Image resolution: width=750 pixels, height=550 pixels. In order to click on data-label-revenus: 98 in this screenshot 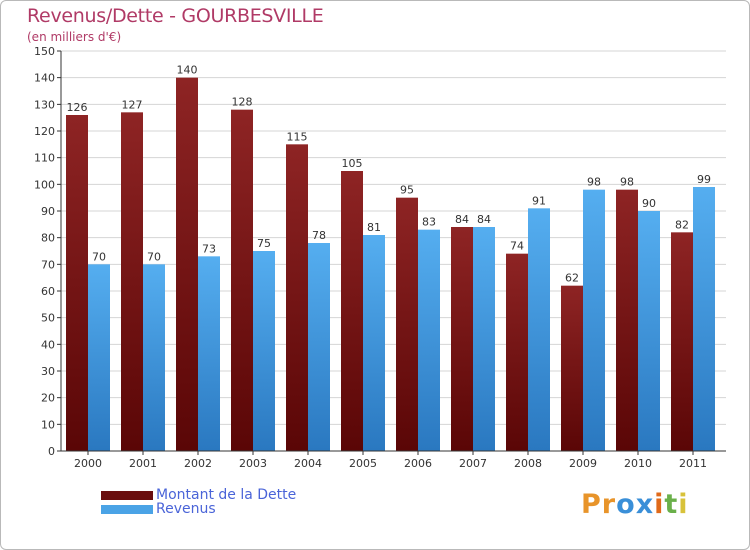, I will do `click(594, 182)`.